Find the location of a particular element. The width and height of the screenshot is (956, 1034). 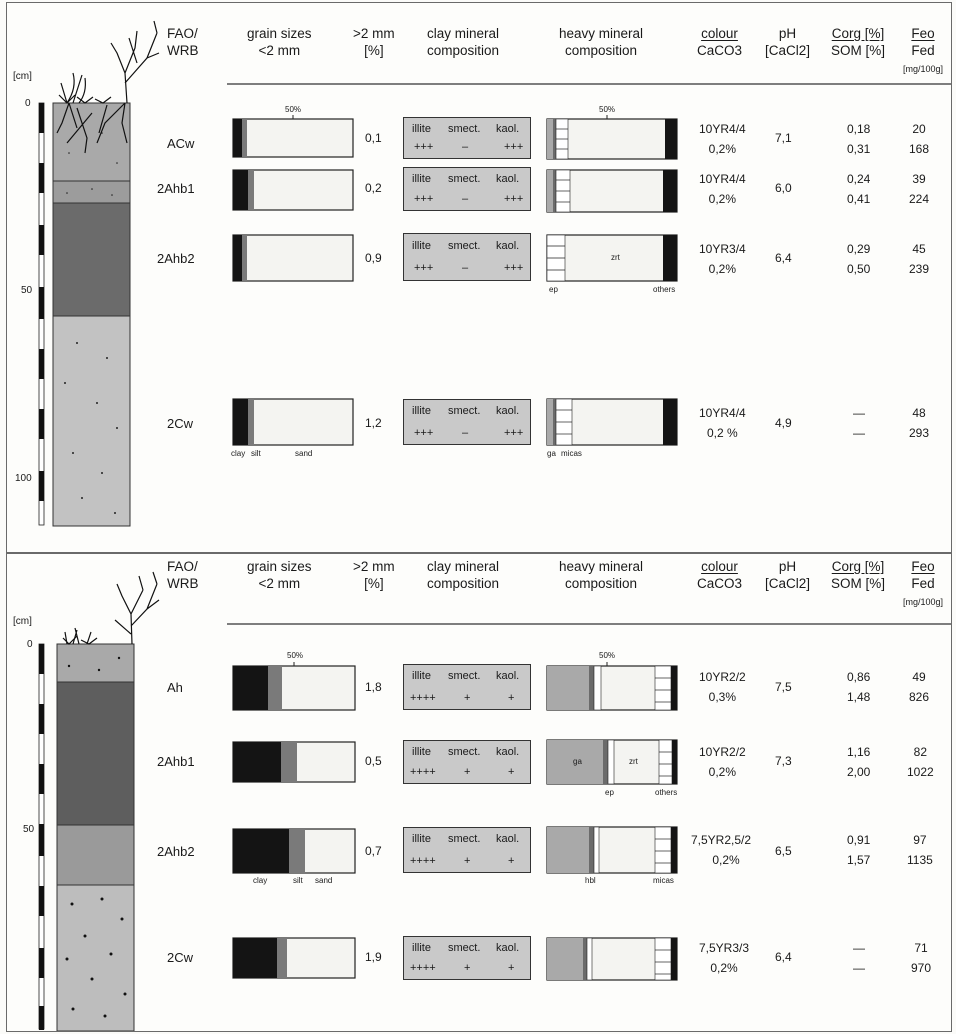

coarse-value: 0,7 is located at coordinates (373, 851).